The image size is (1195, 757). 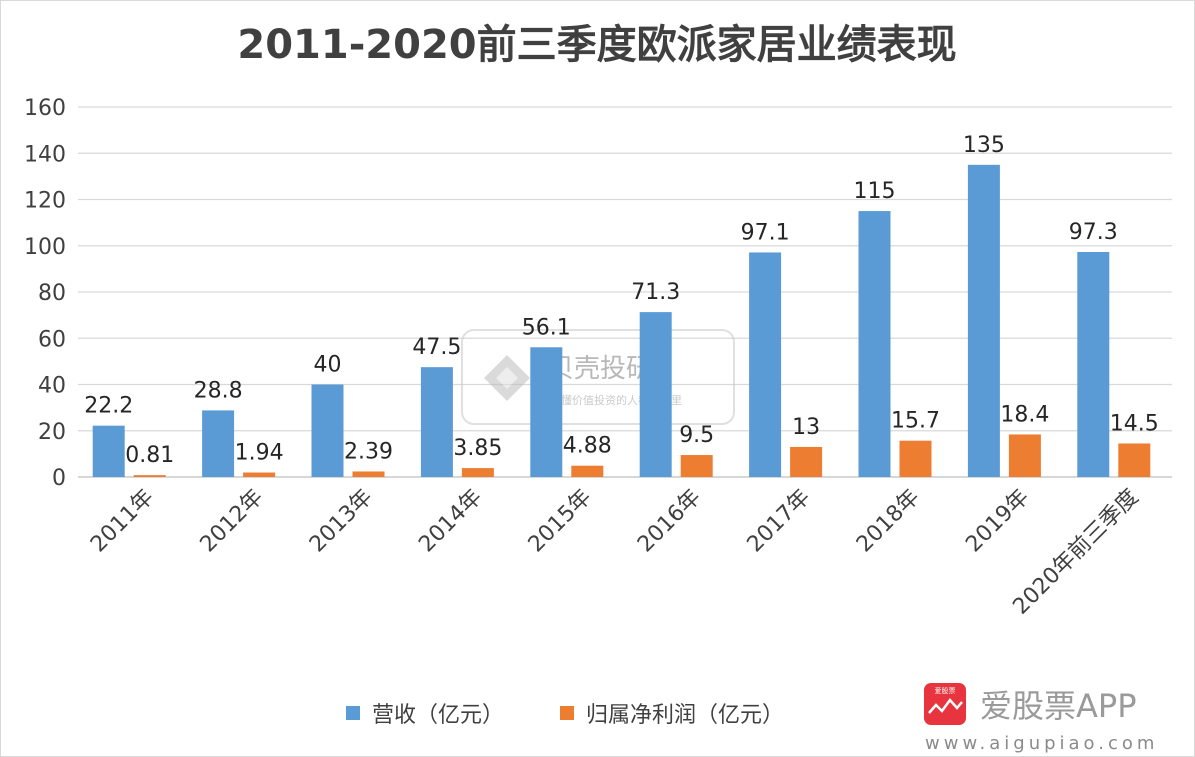 What do you see at coordinates (52, 293) in the screenshot?
I see `y-tick-label: 80` at bounding box center [52, 293].